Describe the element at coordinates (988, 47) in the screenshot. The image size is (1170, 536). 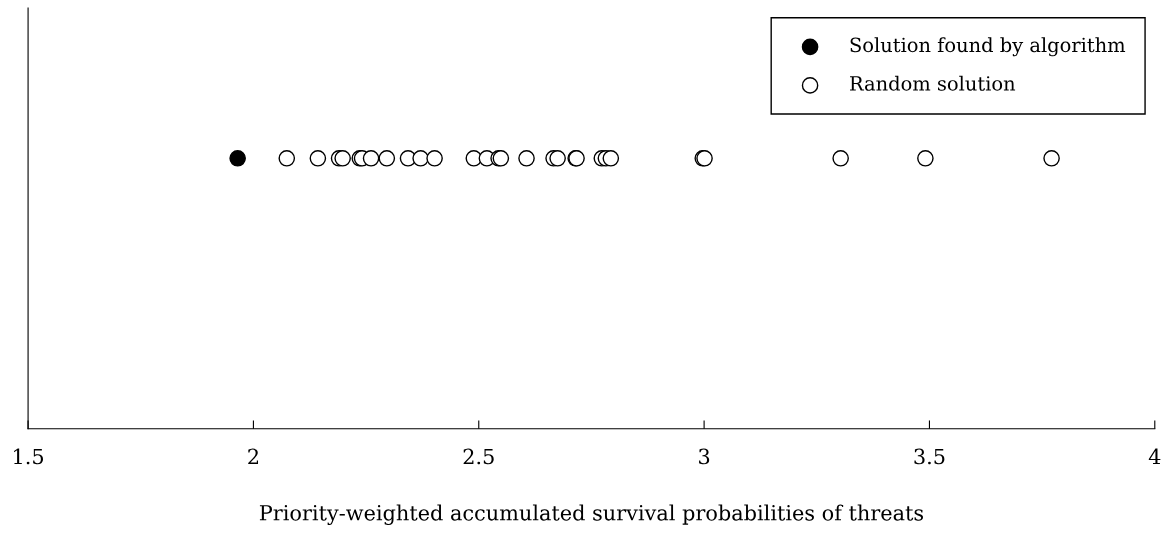
I see `legend-label: Solution found by algorithm` at that location.